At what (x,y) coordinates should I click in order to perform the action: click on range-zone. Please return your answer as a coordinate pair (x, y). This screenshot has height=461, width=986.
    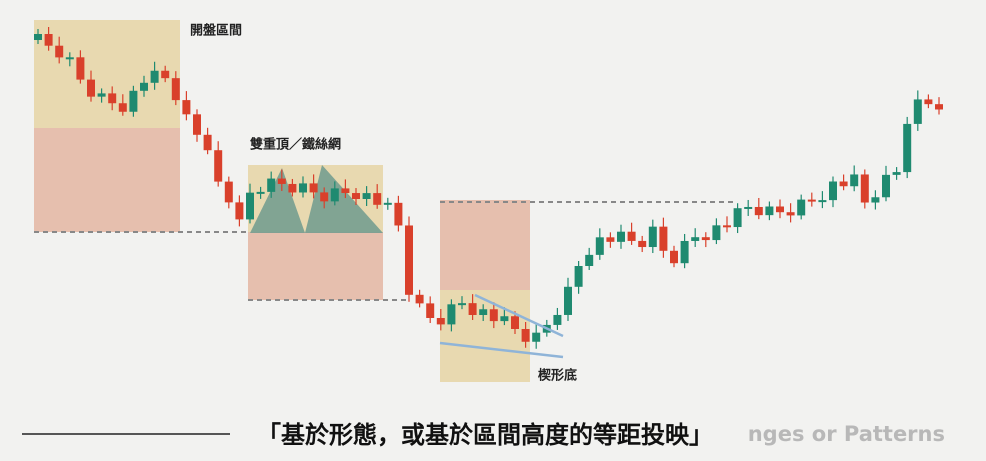
    Looking at the image, I should click on (485, 336).